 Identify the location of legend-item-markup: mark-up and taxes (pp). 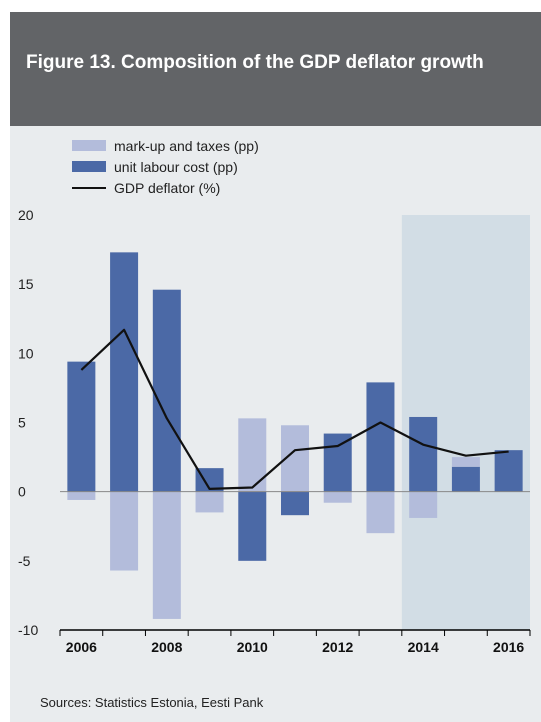
(170, 146).